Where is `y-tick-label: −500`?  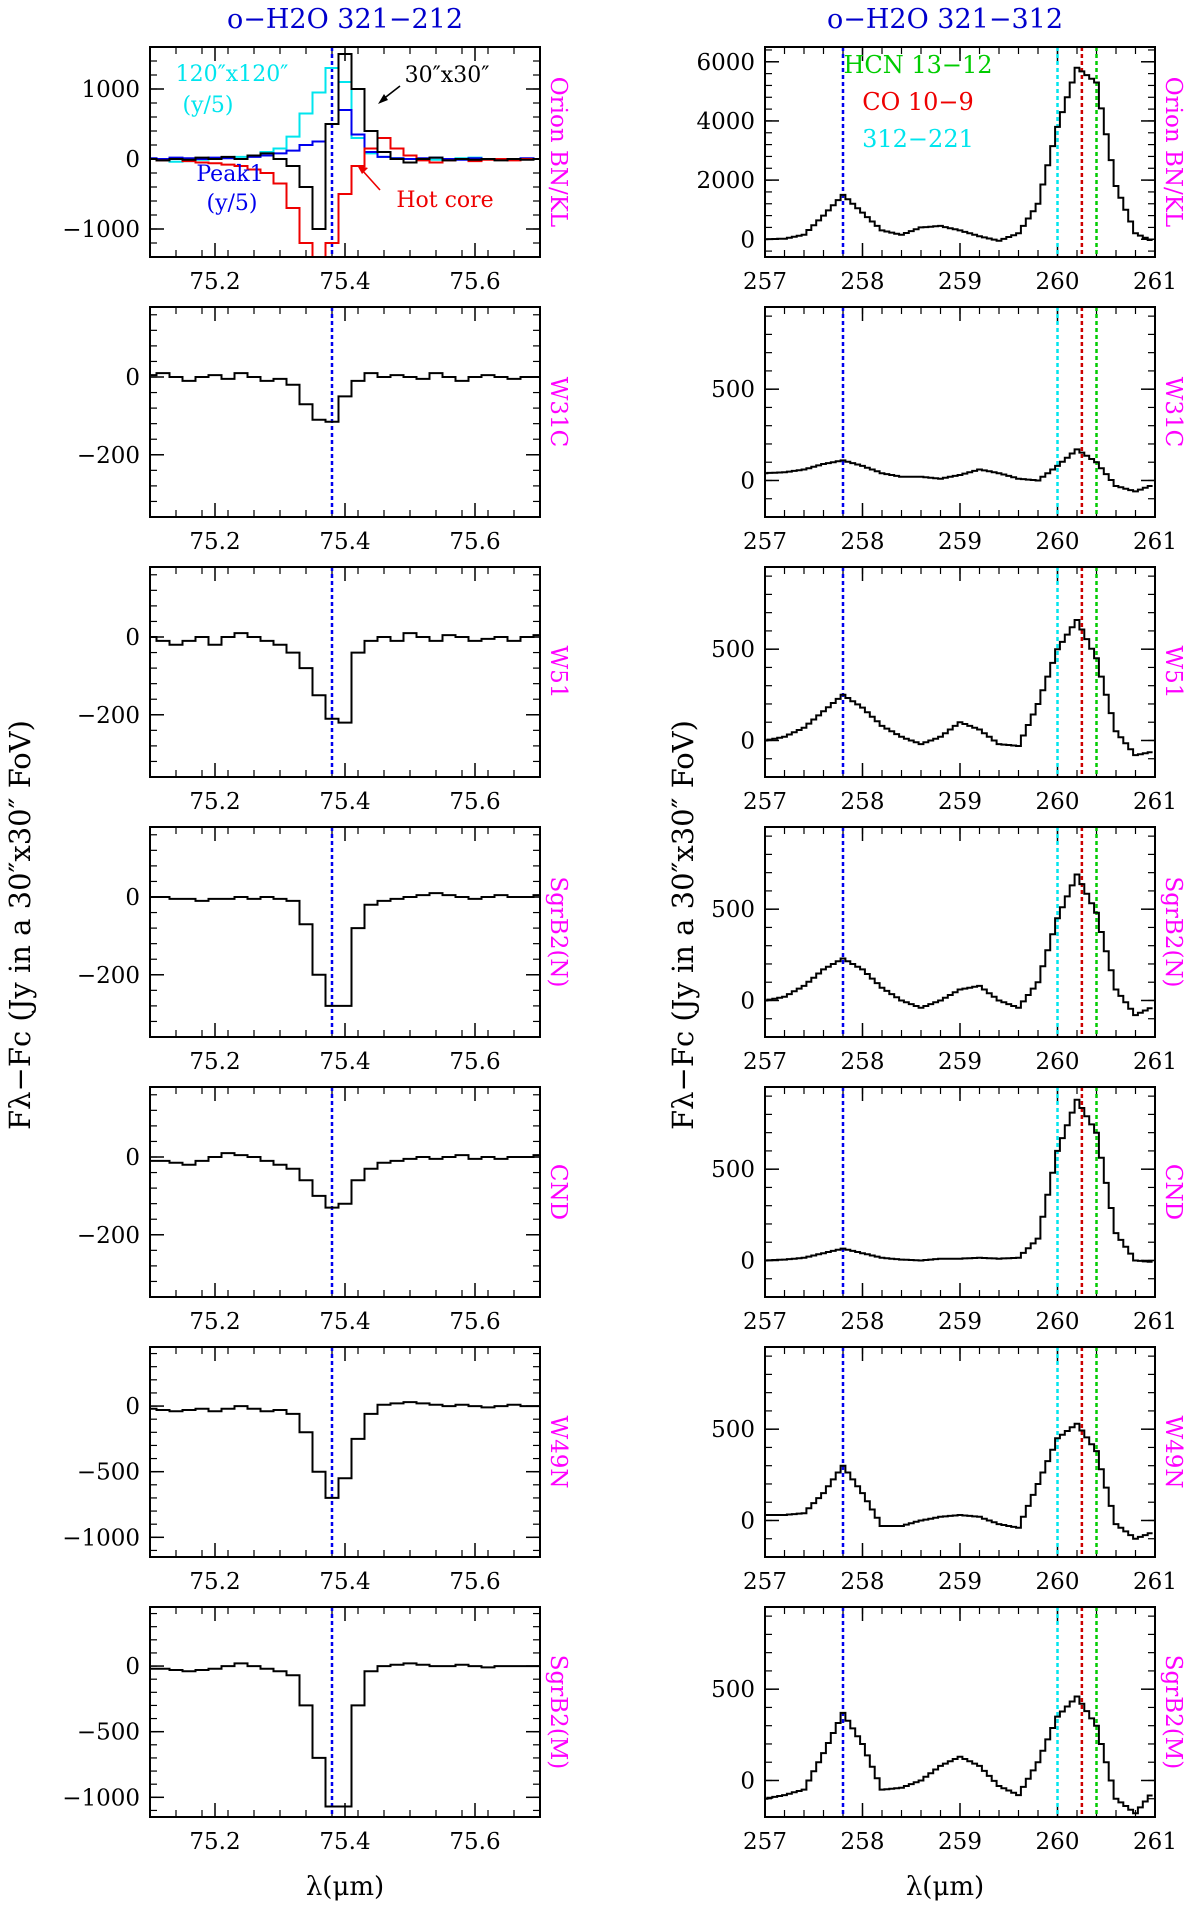 y-tick-label: −500 is located at coordinates (108, 1733).